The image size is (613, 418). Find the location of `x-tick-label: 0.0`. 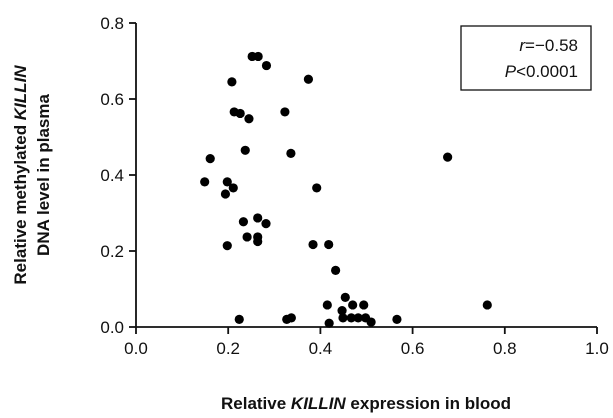

x-tick-label: 0.0 is located at coordinates (136, 348).